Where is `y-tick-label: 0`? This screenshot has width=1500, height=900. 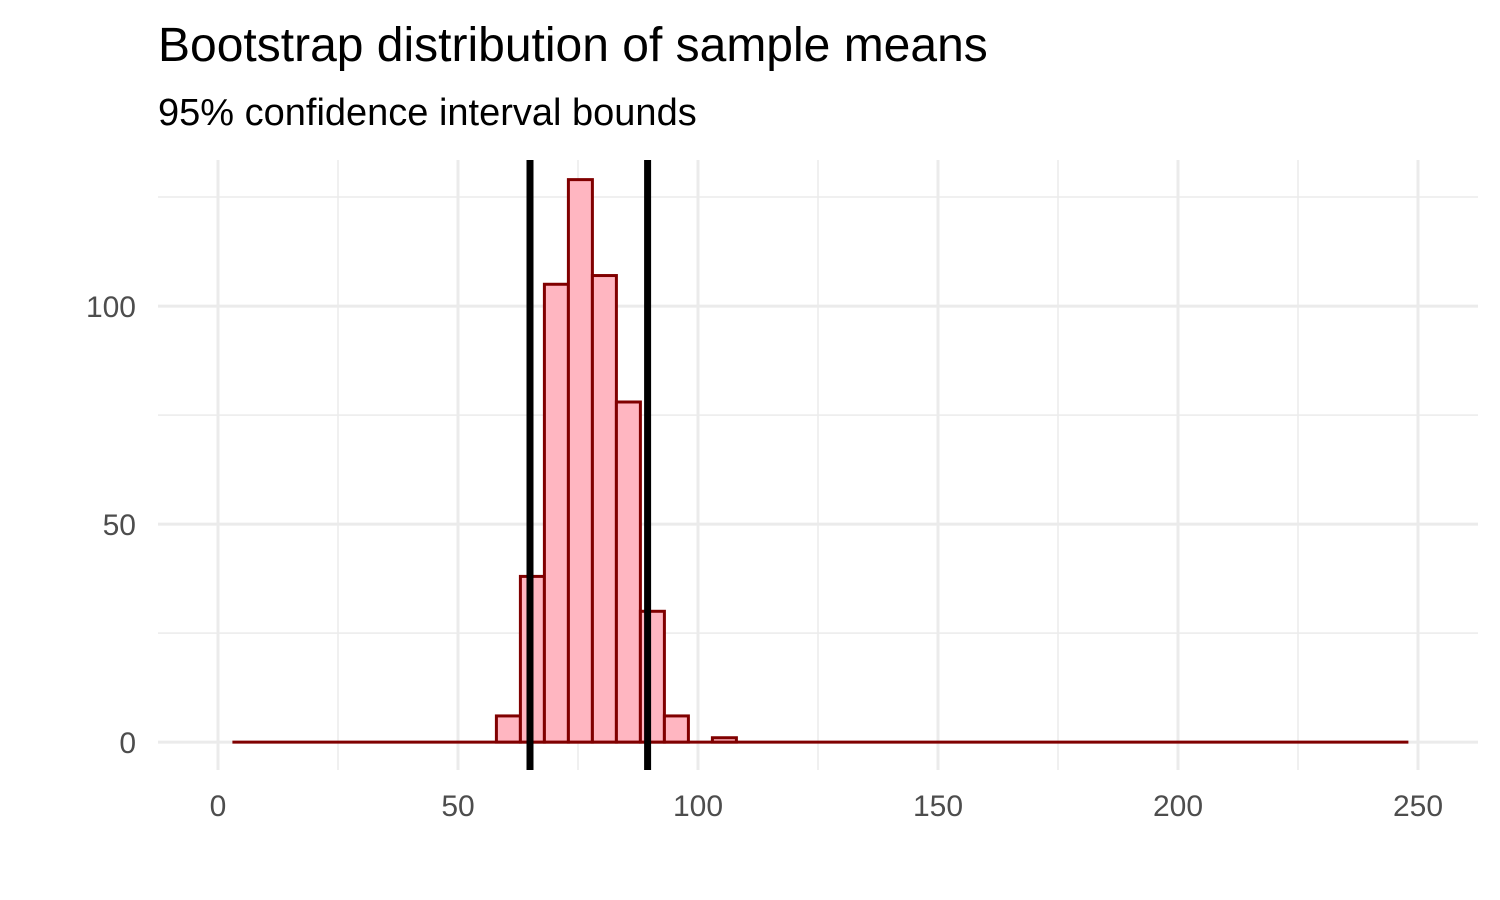
y-tick-label: 0 is located at coordinates (127, 743).